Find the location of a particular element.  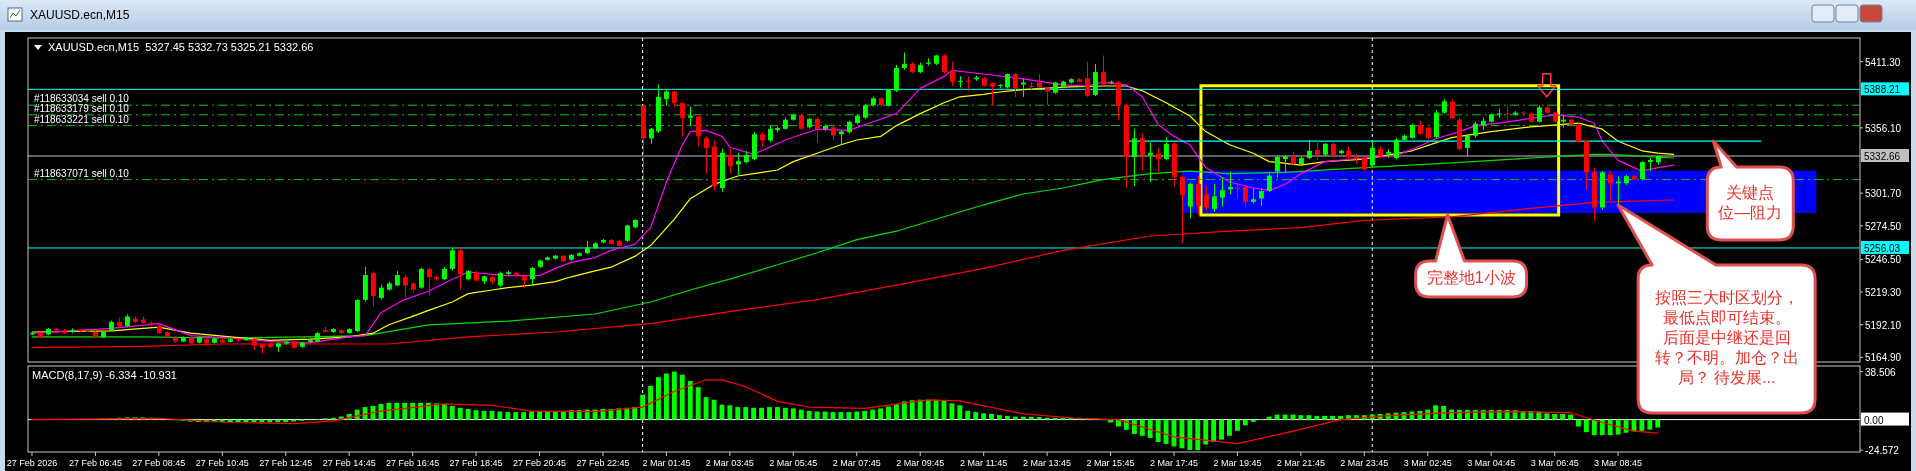

chart-subtitle: XAUUSD.ecn,M15 5327.45 5332.73 5325.21 5332.66 is located at coordinates (181, 47).